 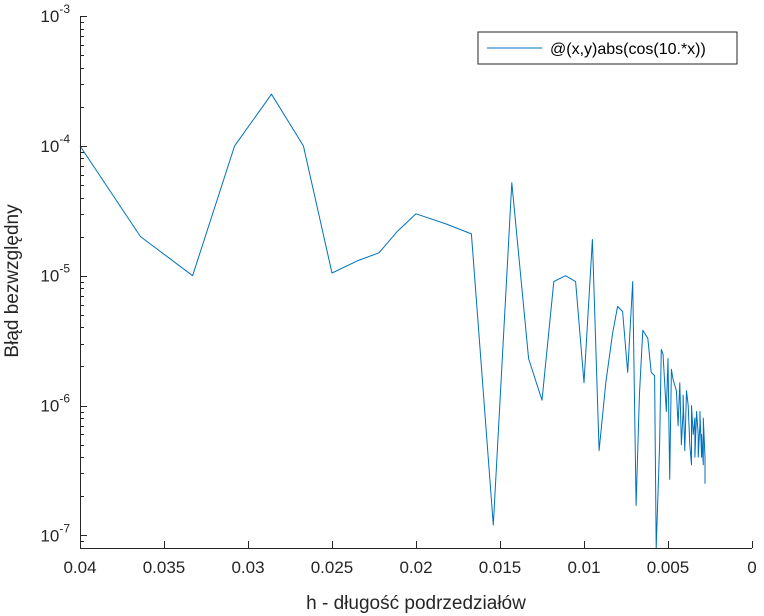 I want to click on x-tick-label: 0.03, so click(x=247, y=567).